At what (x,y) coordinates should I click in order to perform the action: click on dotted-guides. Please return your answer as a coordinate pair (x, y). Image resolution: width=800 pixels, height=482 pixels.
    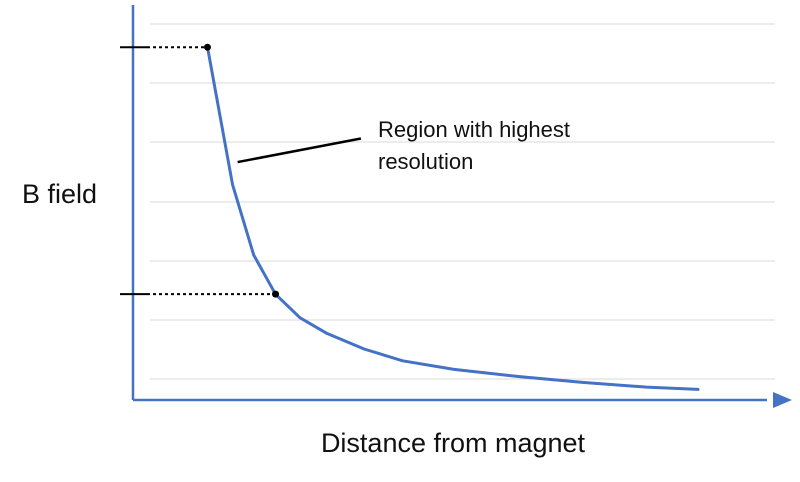
    Looking at the image, I should click on (211, 171).